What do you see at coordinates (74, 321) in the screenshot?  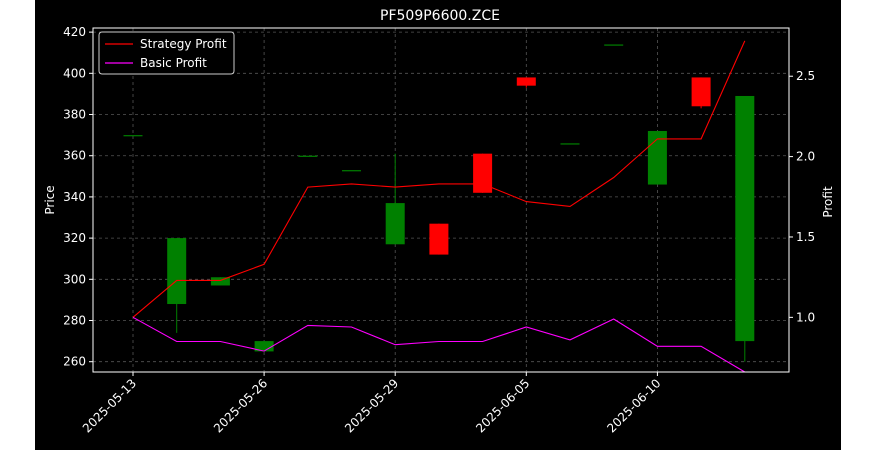 I see `price-tick-label: 280` at bounding box center [74, 321].